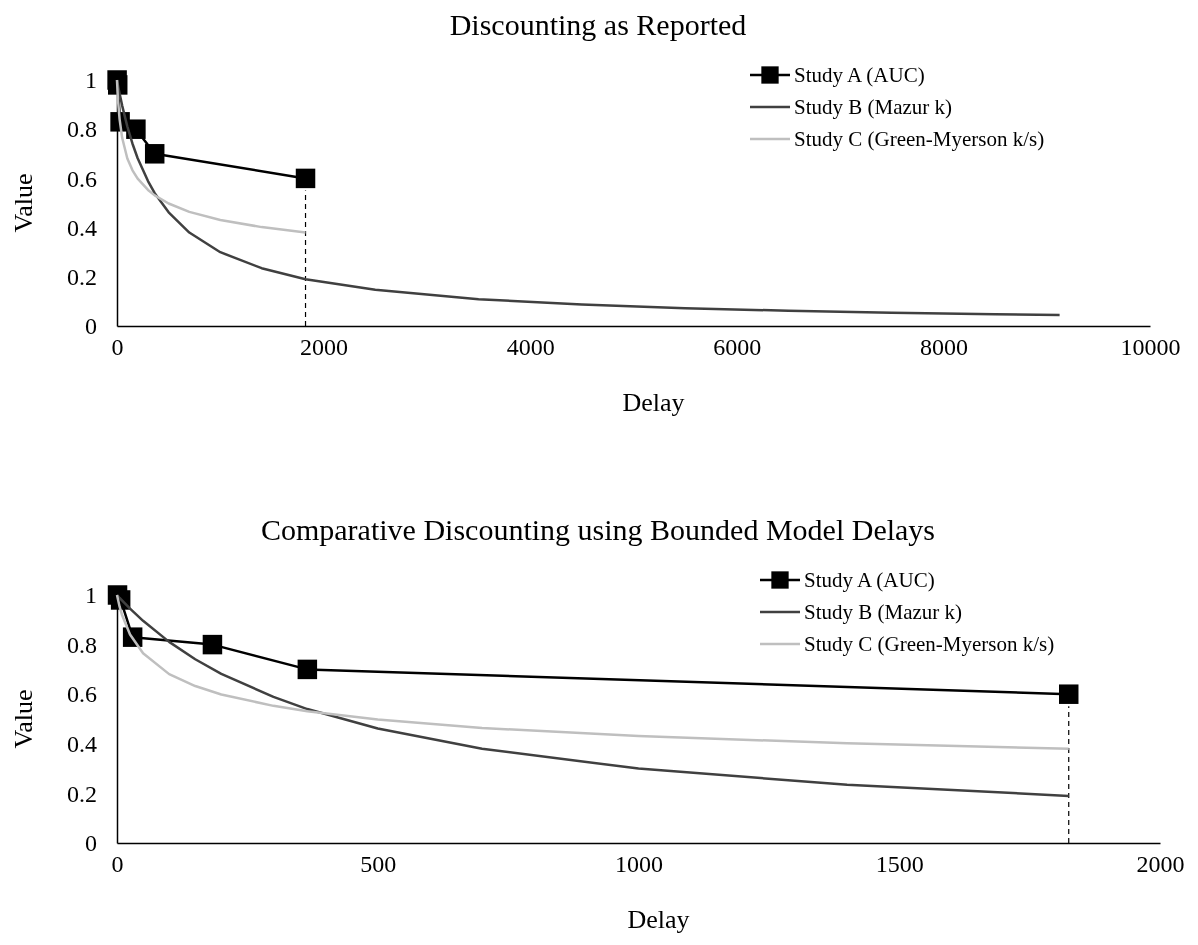  I want to click on chart-title: Comparative Discounting using Bounded Model Delays, so click(598, 529).